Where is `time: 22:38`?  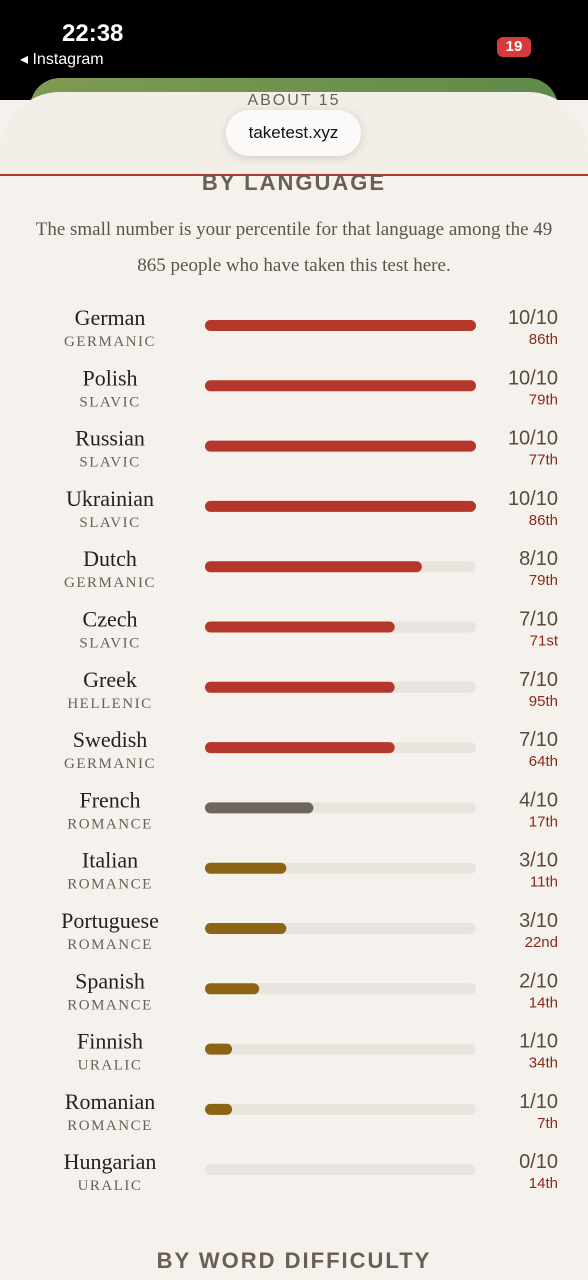
time: 22:38 is located at coordinates (93, 33).